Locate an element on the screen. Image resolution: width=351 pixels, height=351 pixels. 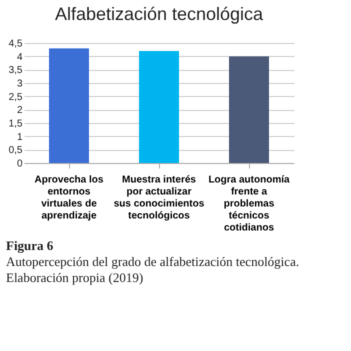
y-tick-label: 3 is located at coordinates (19, 84).